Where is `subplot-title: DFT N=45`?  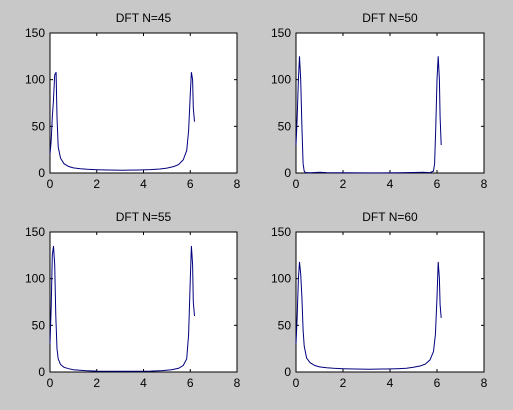 subplot-title: DFT N=45 is located at coordinates (144, 18).